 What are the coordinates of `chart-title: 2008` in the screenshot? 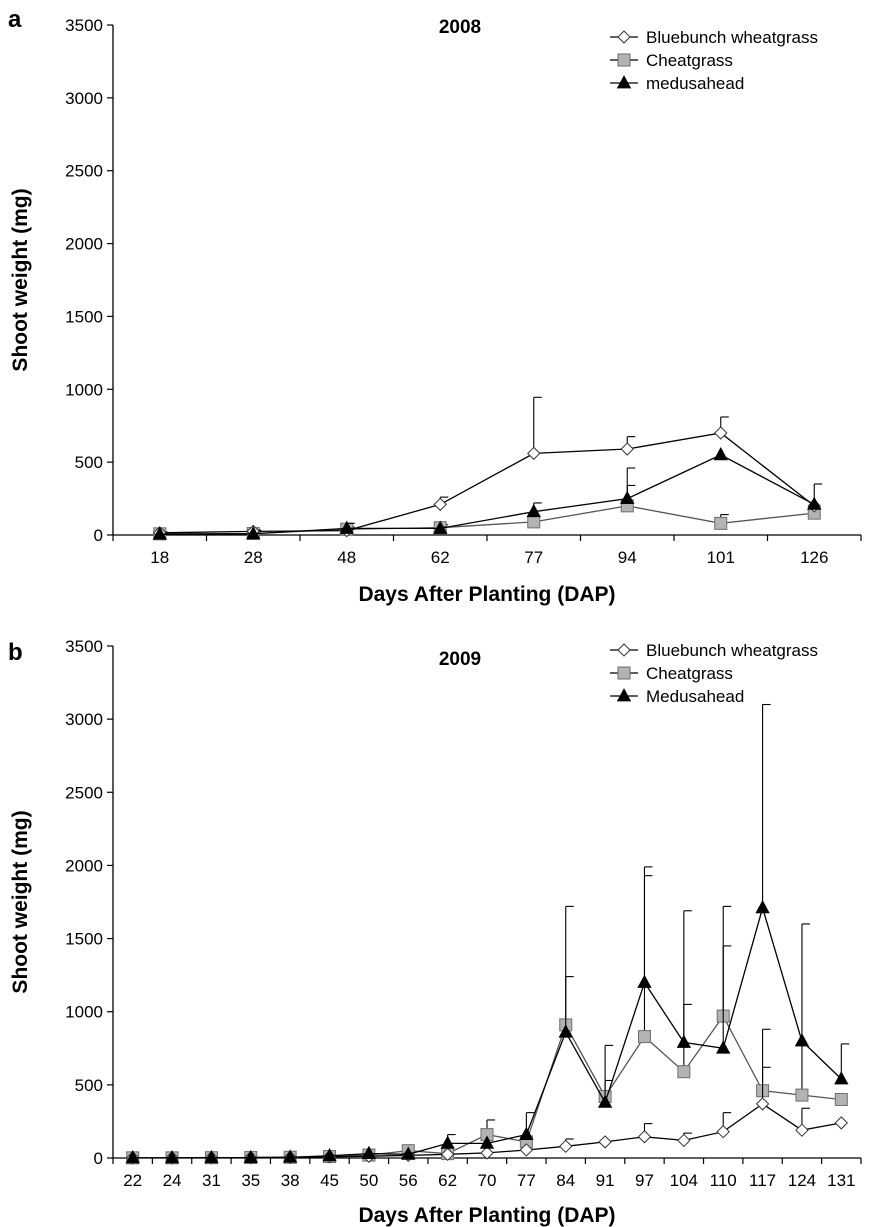 It's located at (460, 27).